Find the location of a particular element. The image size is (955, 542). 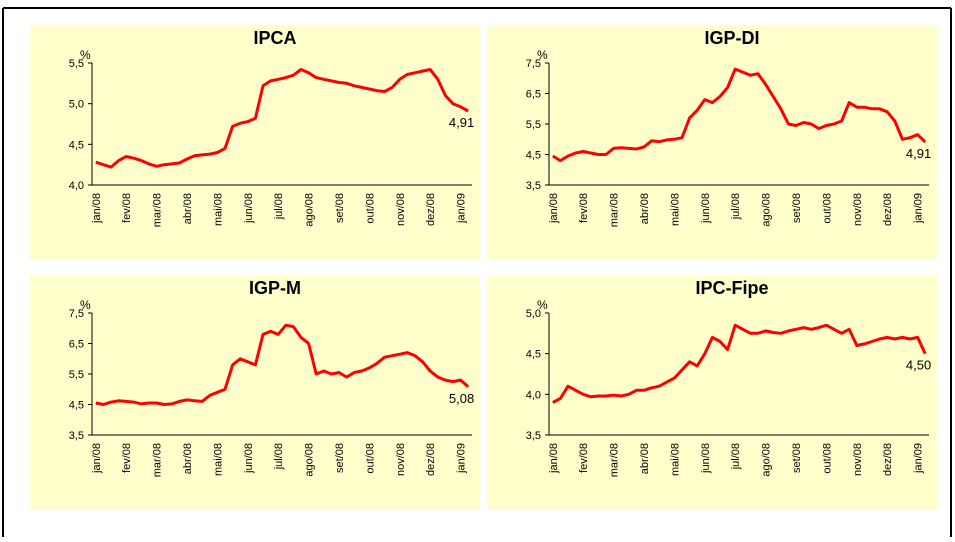

chart-title: IPCA is located at coordinates (274, 38).